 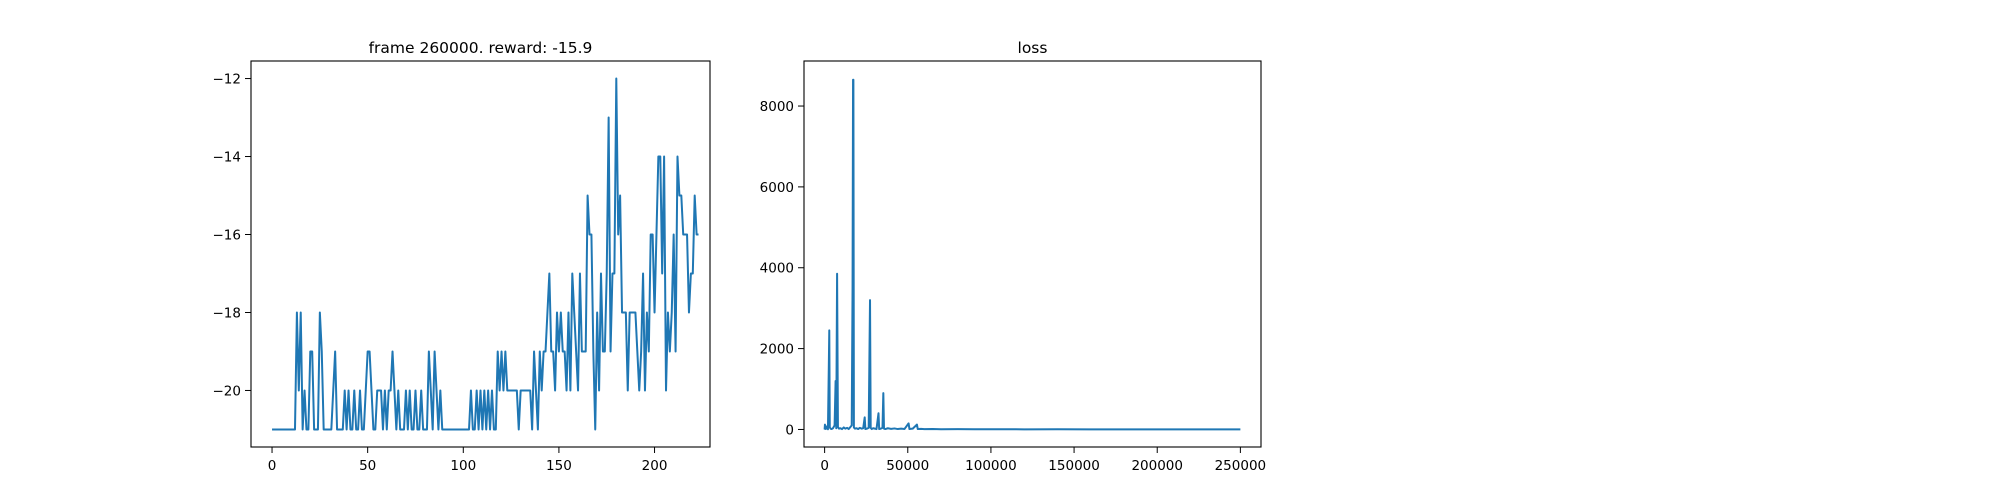 I want to click on loss-x-tick-label: 150000, so click(x=1074, y=466).